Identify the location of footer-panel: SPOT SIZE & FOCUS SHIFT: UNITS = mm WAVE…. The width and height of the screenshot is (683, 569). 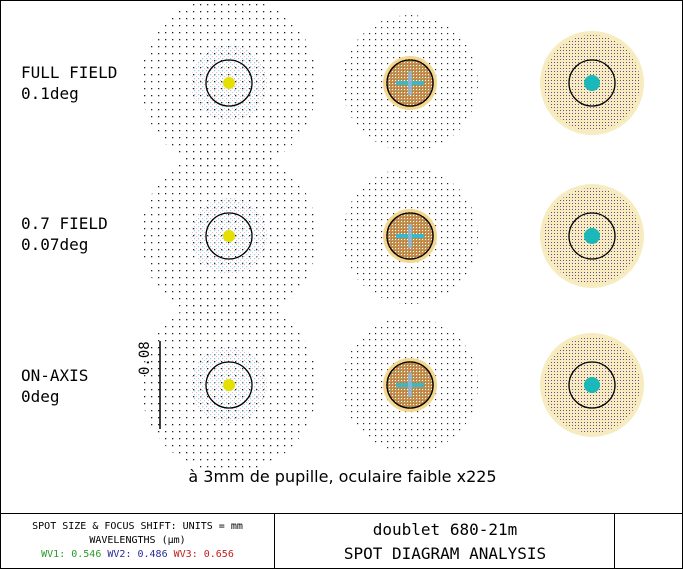
(341, 540).